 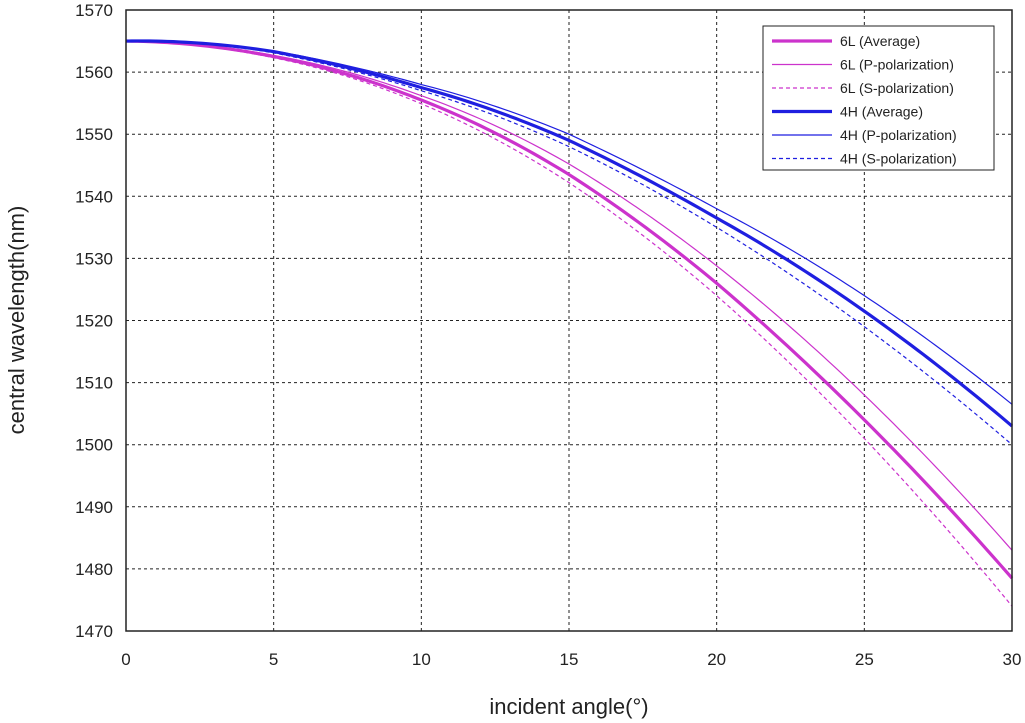 What do you see at coordinates (94, 258) in the screenshot?
I see `y-tick-label: 1530` at bounding box center [94, 258].